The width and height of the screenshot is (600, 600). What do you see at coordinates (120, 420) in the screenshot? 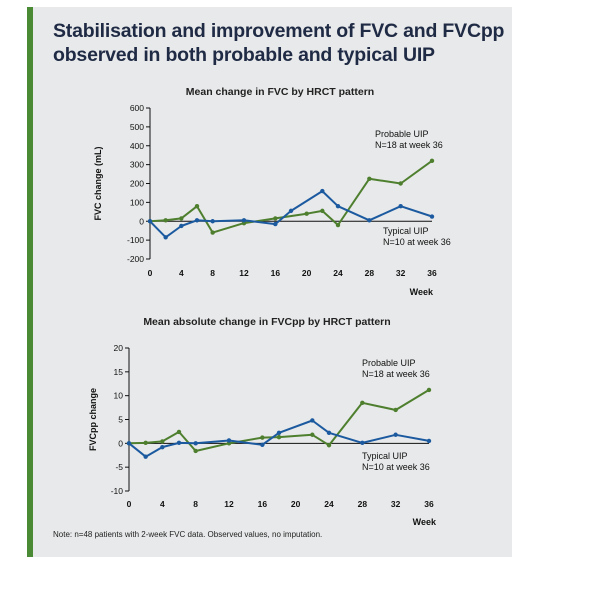
I see `y-tick-label: 5` at bounding box center [120, 420].